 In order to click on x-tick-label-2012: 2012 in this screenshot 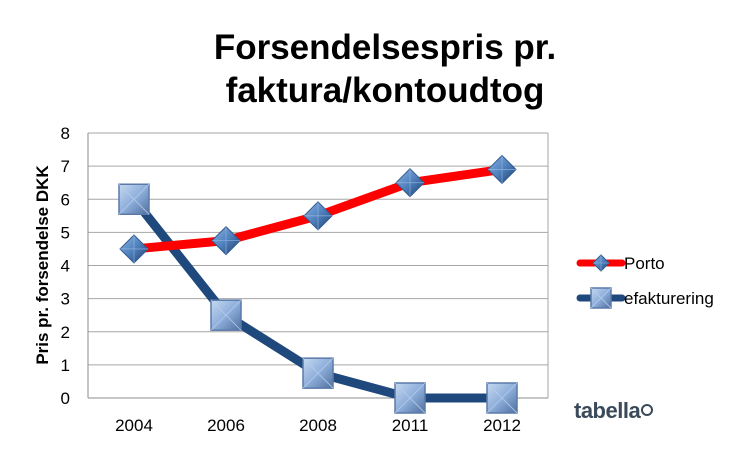, I will do `click(502, 425)`.